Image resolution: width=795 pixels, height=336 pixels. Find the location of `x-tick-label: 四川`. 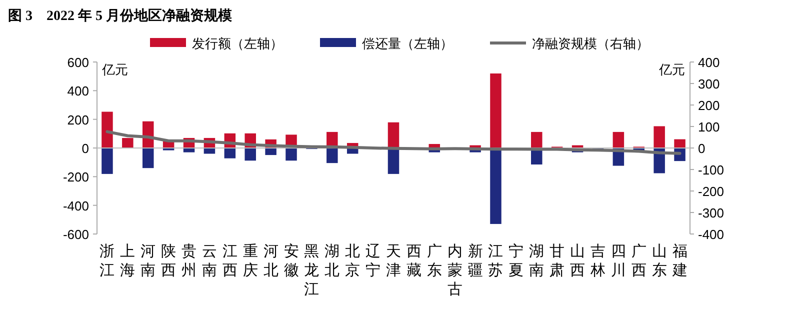

x-tick-label: 四川 is located at coordinates (618, 261).